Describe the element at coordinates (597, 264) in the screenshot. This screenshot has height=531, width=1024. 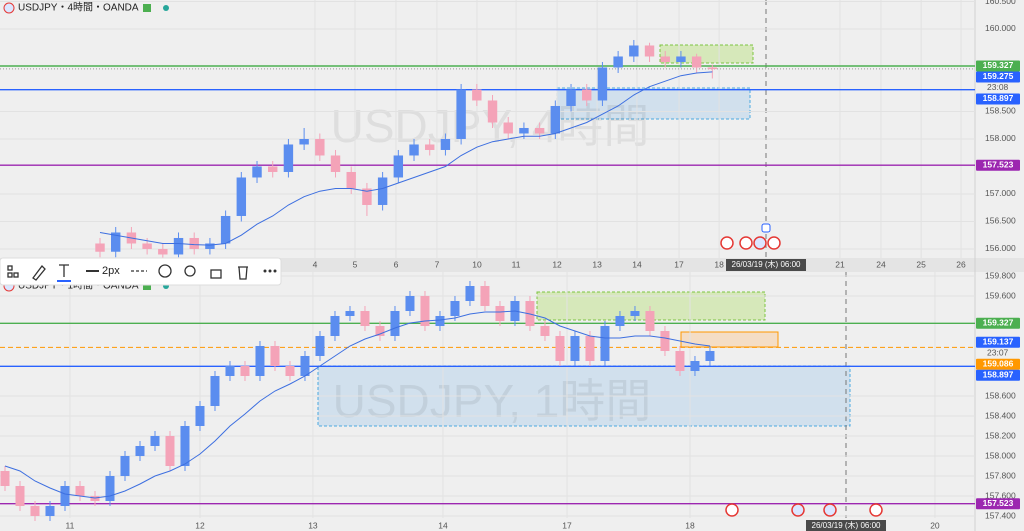
I see `x-tick-label: 13` at that location.